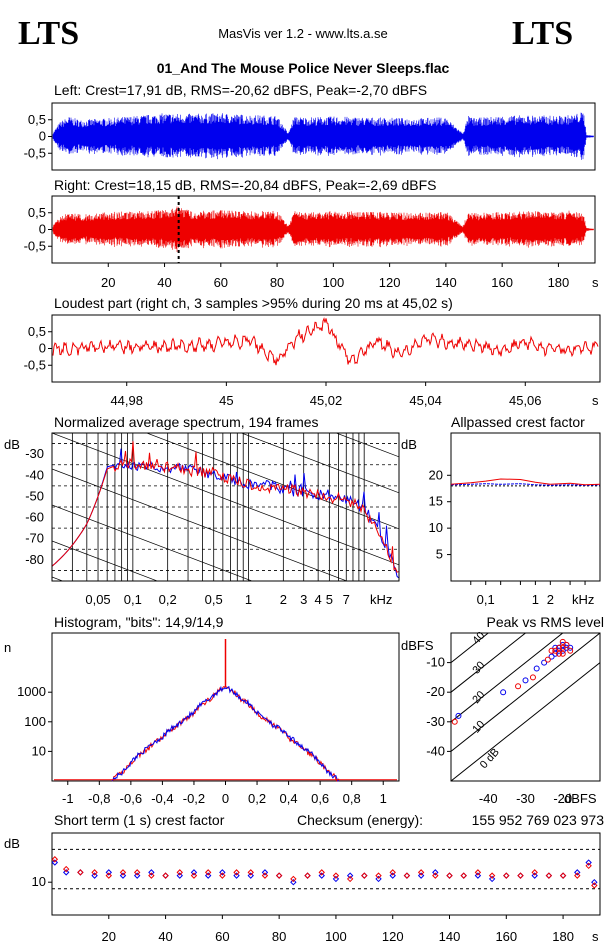 The image size is (606, 951). Describe the element at coordinates (583, 599) in the screenshot. I see `allpassed-x-unit: kHz` at that location.